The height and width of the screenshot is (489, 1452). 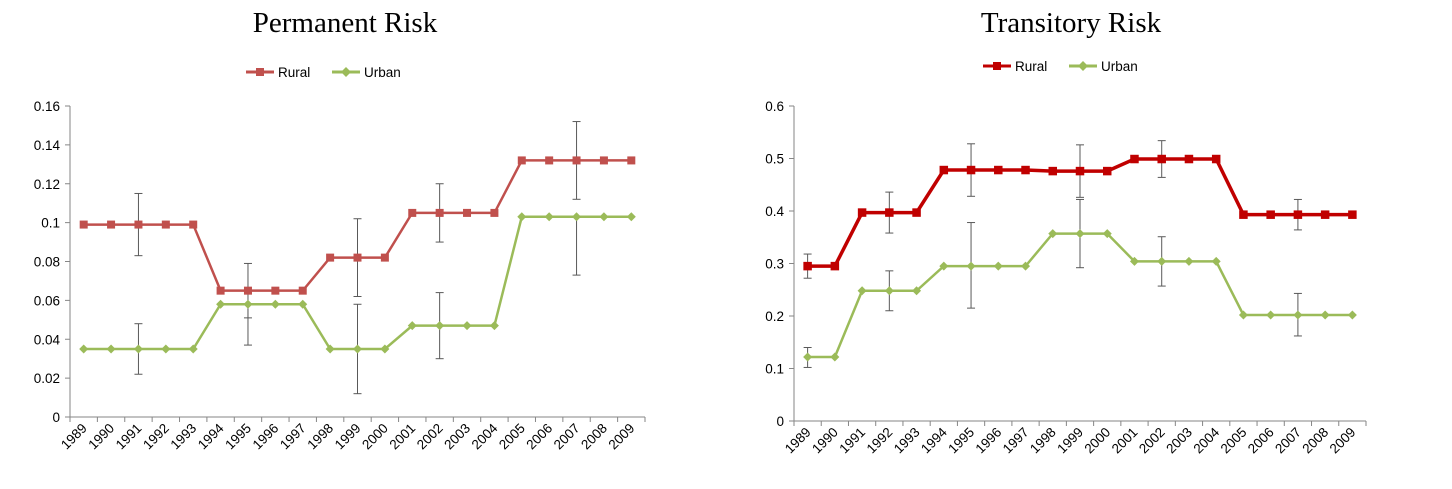 I want to click on x-tick-label: 1989, so click(x=74, y=437).